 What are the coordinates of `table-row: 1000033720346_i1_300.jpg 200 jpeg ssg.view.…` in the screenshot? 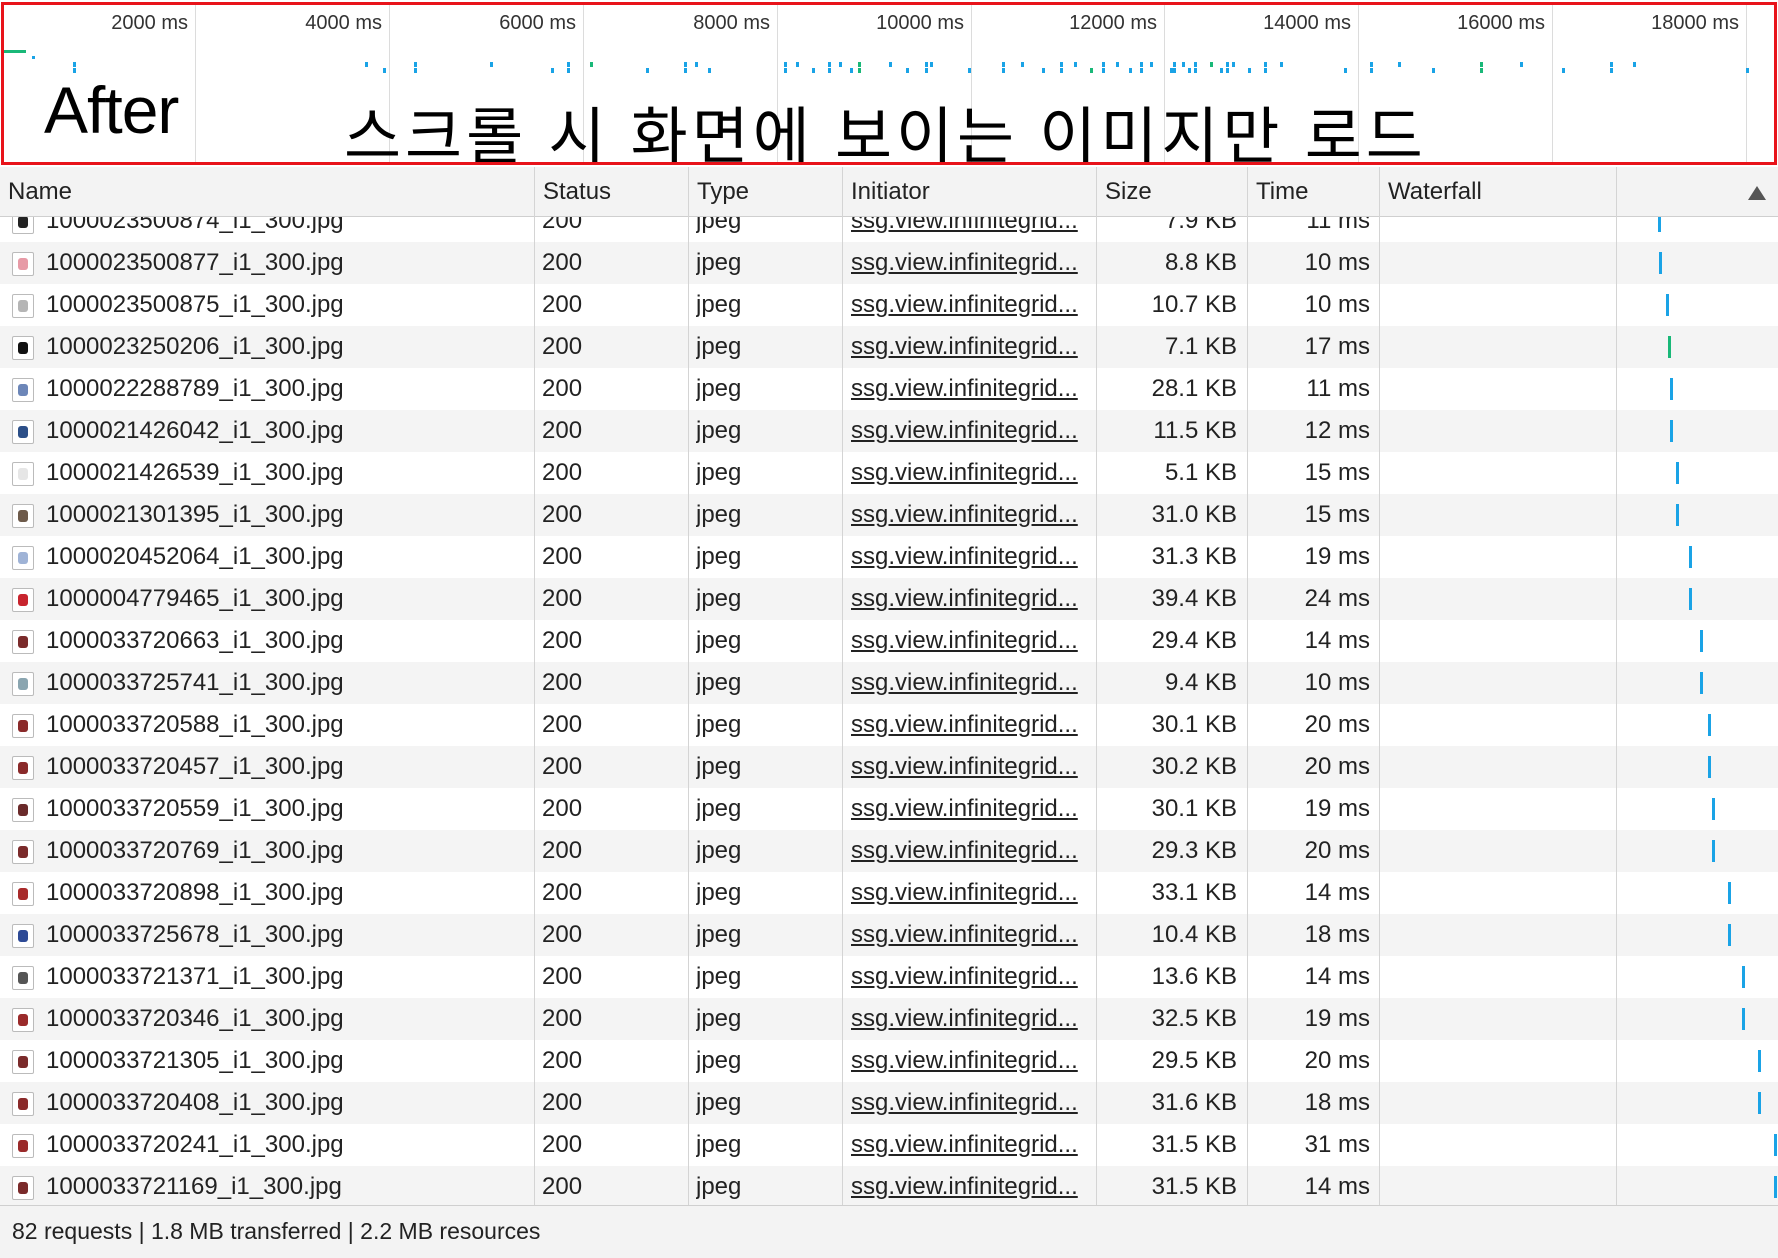 It's located at (889, 1019).